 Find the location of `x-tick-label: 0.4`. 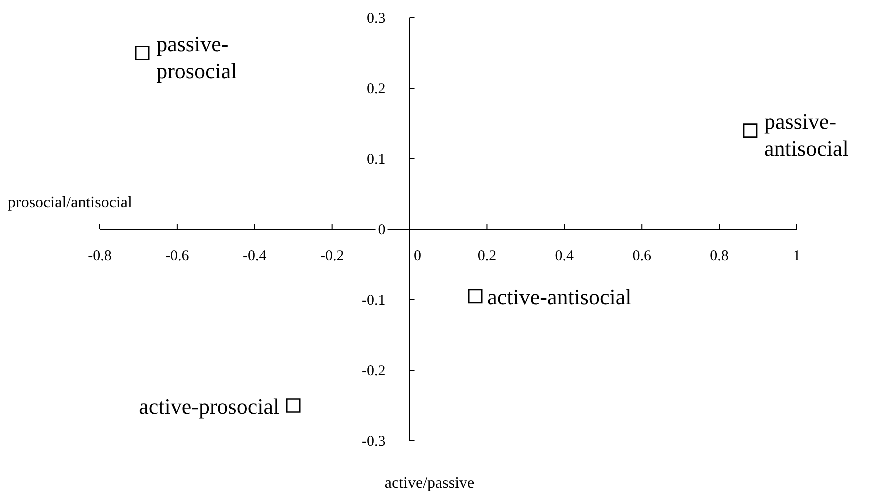

x-tick-label: 0.4 is located at coordinates (565, 256).